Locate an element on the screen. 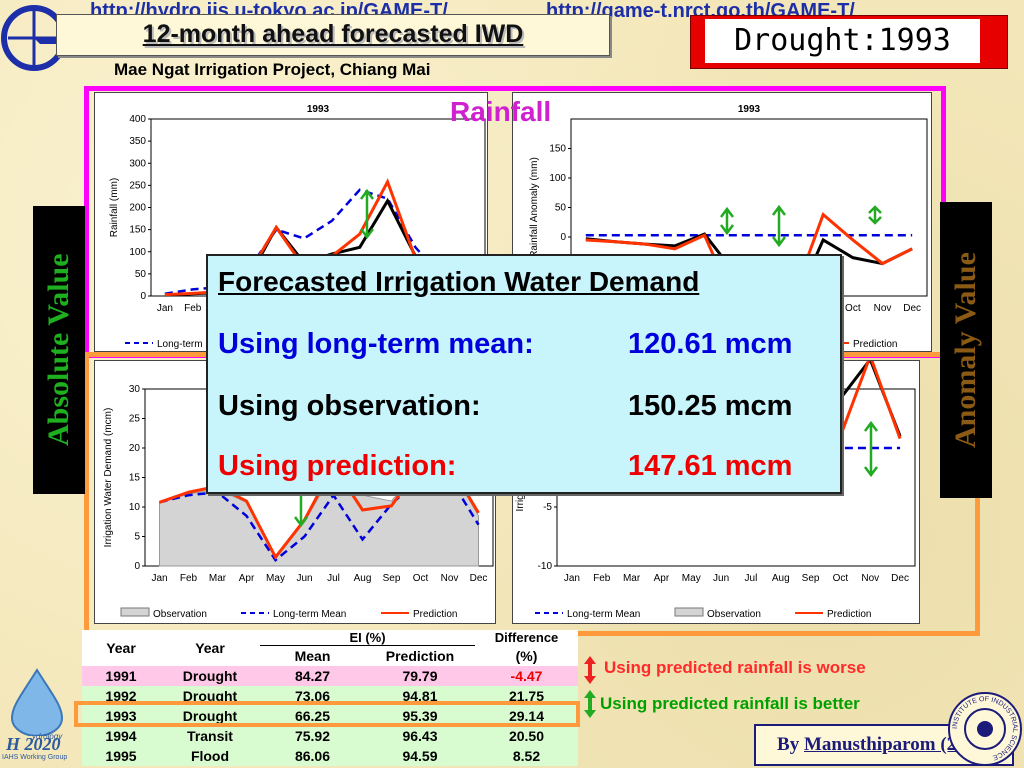 This screenshot has height=768, width=1024. legend-entry: Long-term is located at coordinates (164, 344).